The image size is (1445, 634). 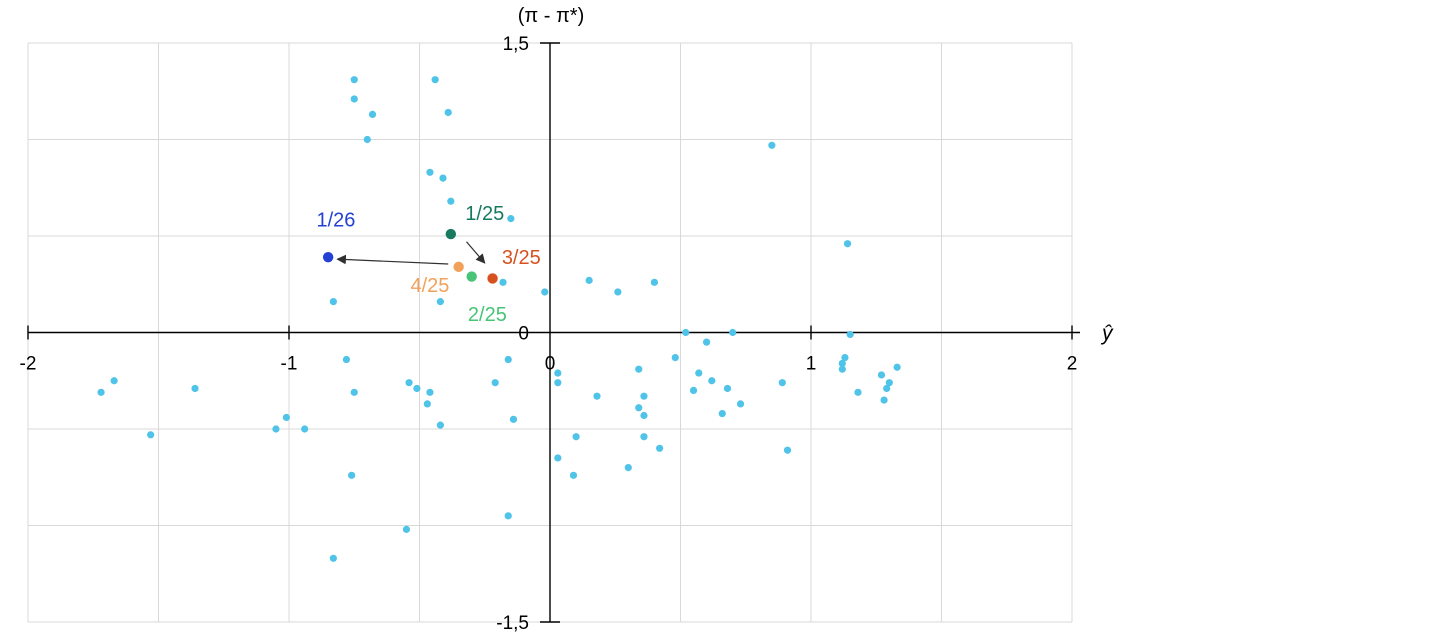 I want to click on x-tick-label: -1, so click(x=289, y=364).